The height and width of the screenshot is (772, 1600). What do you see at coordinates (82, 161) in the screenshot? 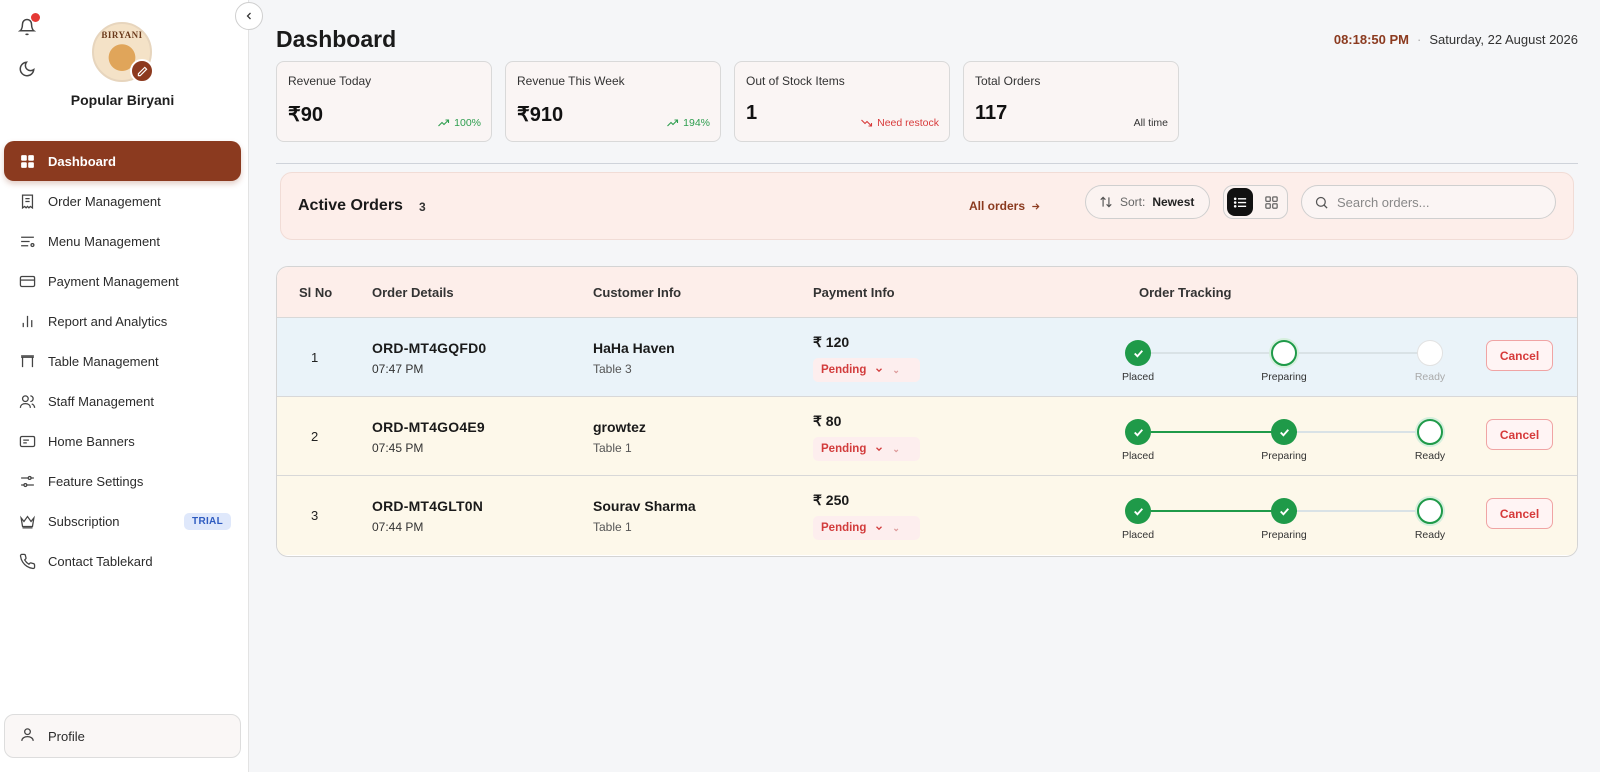
I see `sidebar-item-label: Dashboard` at bounding box center [82, 161].